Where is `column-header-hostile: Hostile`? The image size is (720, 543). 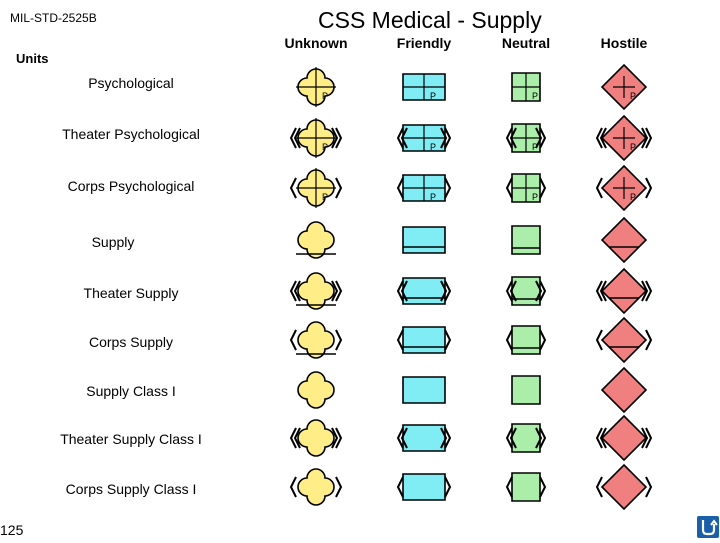
column-header-hostile: Hostile is located at coordinates (624, 43).